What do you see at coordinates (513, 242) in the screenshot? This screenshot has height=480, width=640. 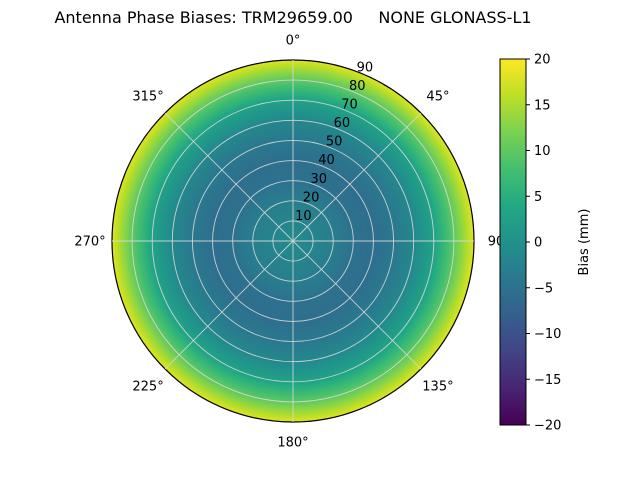 I see `colorbar-gradient` at bounding box center [513, 242].